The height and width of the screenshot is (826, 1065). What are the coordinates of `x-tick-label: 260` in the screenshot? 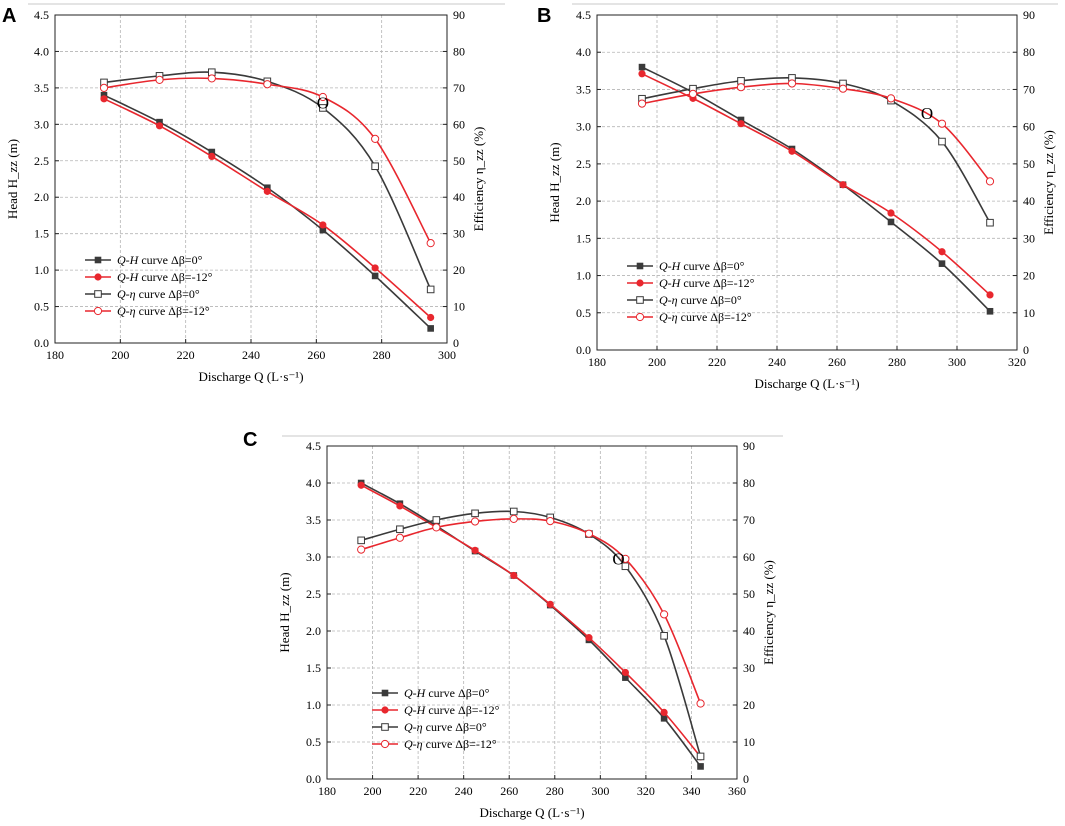 It's located at (509, 791).